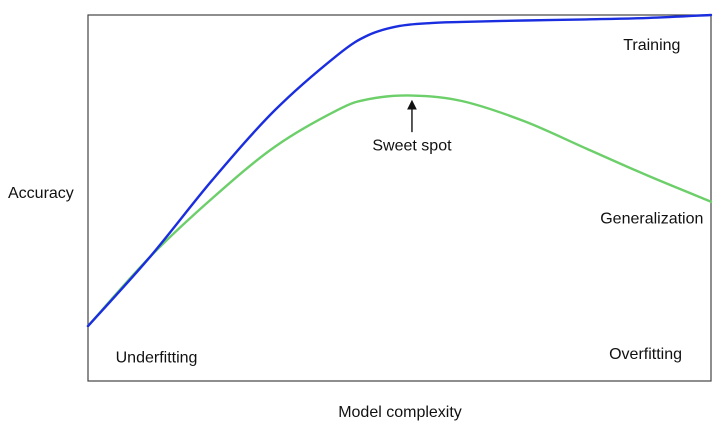 This screenshot has width=725, height=422. I want to click on underfitting-label: Underfitting, so click(157, 358).